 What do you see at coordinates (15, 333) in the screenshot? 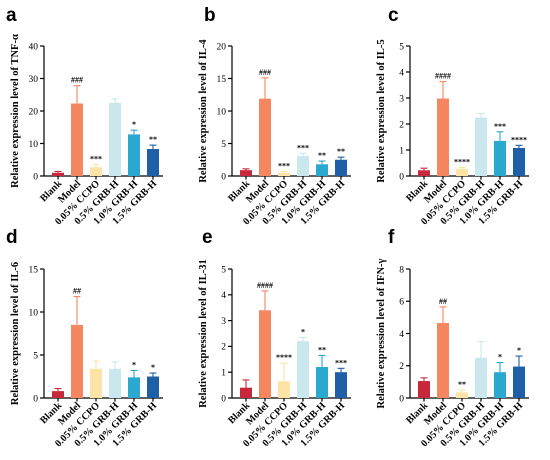
I see `y-axis-label: Relative expression level of IL-6` at bounding box center [15, 333].